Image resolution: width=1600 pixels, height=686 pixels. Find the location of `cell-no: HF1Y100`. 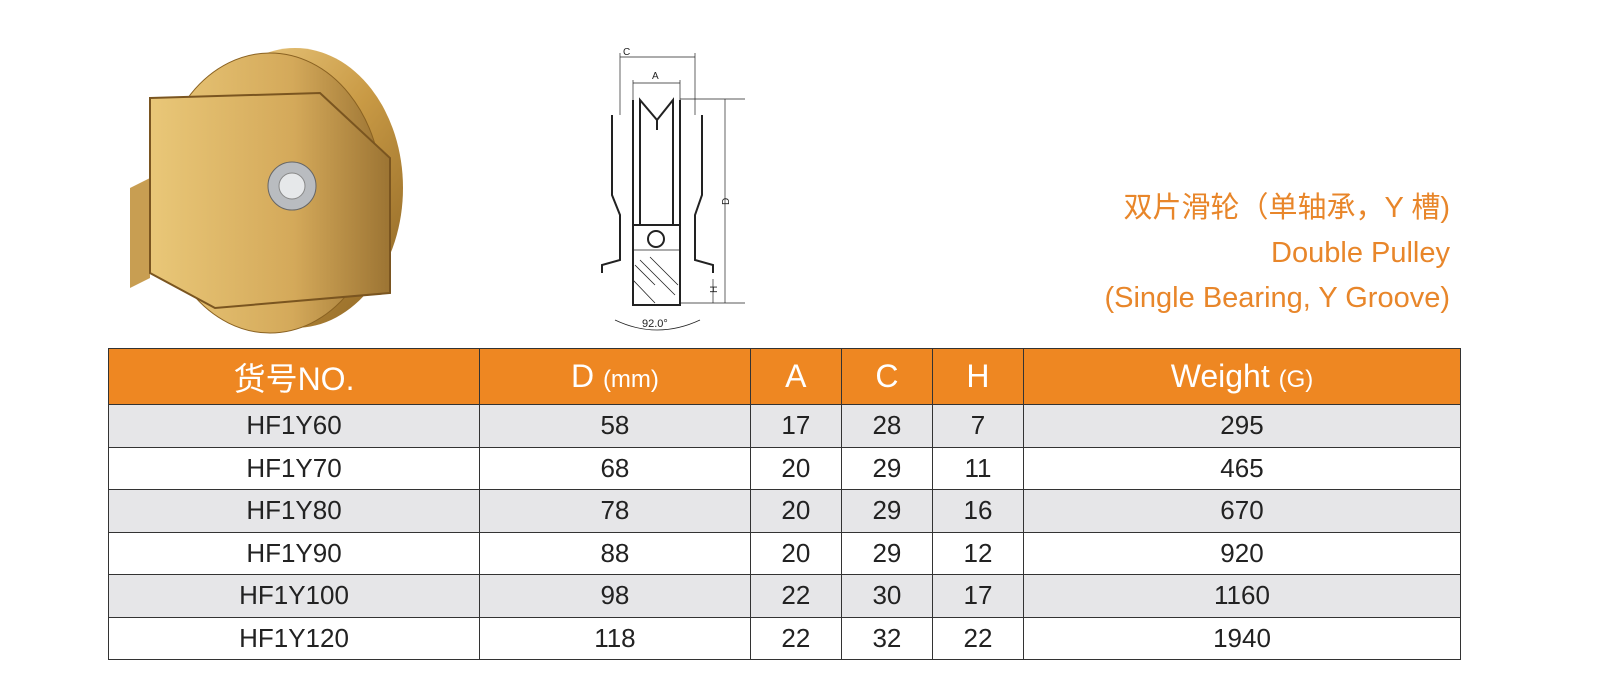

cell-no: HF1Y100 is located at coordinates (294, 596).